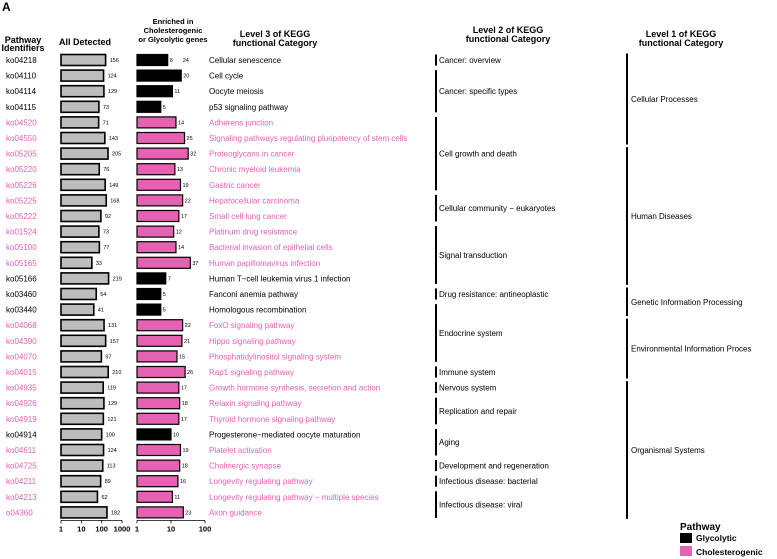  Describe the element at coordinates (251, 372) in the screenshot. I see `pathway-name: Rap1 signaling pathway` at that location.